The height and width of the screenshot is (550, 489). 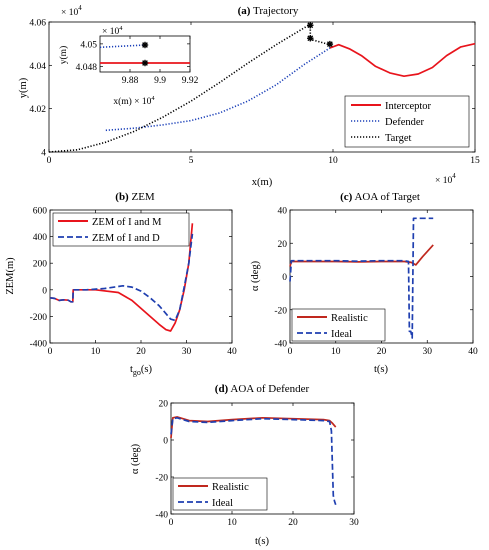 I want to click on panel-b-x-label: tgo(s), so click(x=141, y=370).